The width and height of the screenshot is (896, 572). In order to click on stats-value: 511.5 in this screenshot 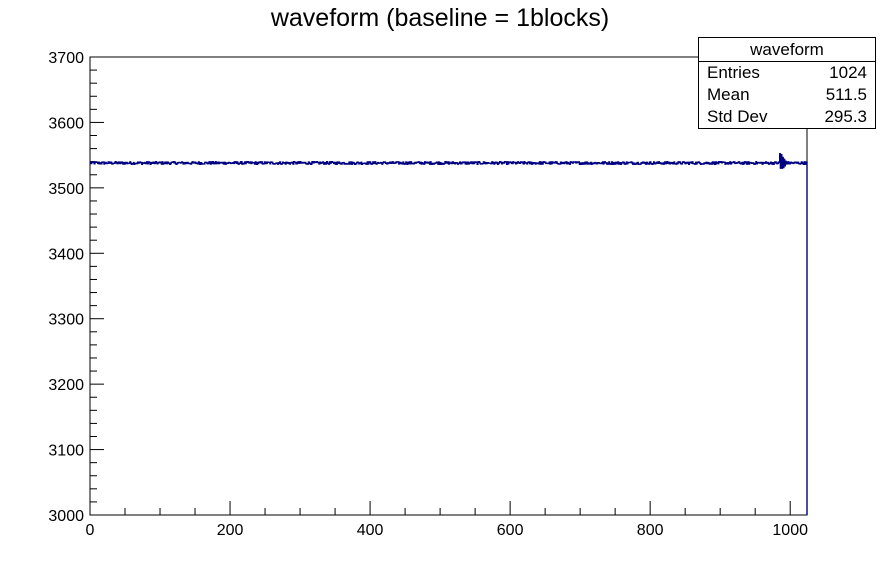, I will do `click(846, 94)`.